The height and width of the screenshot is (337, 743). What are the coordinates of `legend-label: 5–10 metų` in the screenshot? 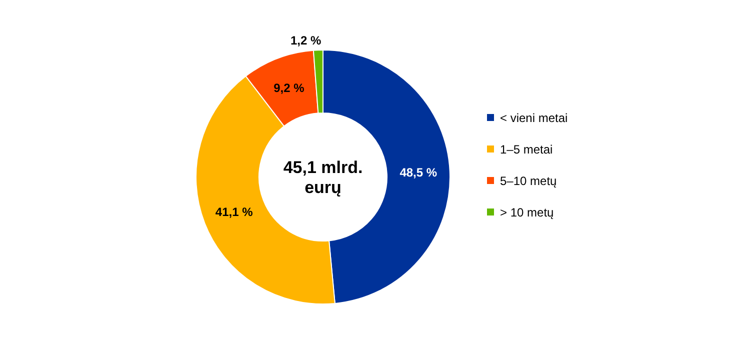 It's located at (529, 181).